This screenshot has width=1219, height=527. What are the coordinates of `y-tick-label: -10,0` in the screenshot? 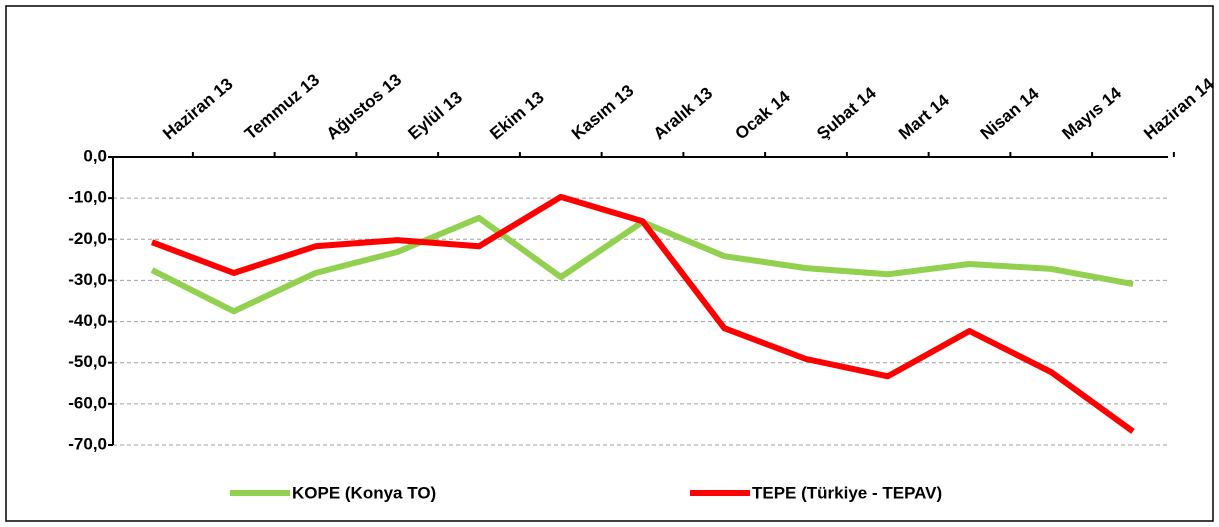 It's located at (87, 197).